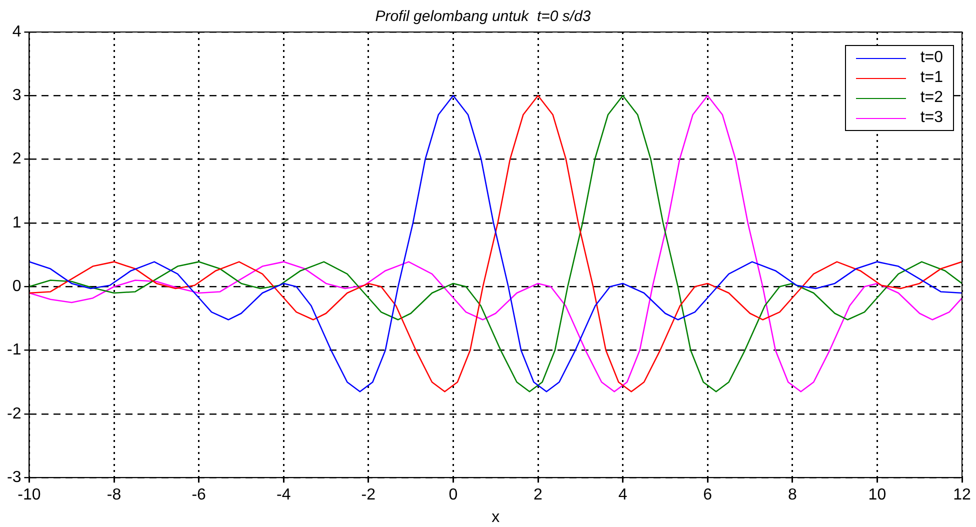  I want to click on y-tick-label: -2, so click(14, 413).